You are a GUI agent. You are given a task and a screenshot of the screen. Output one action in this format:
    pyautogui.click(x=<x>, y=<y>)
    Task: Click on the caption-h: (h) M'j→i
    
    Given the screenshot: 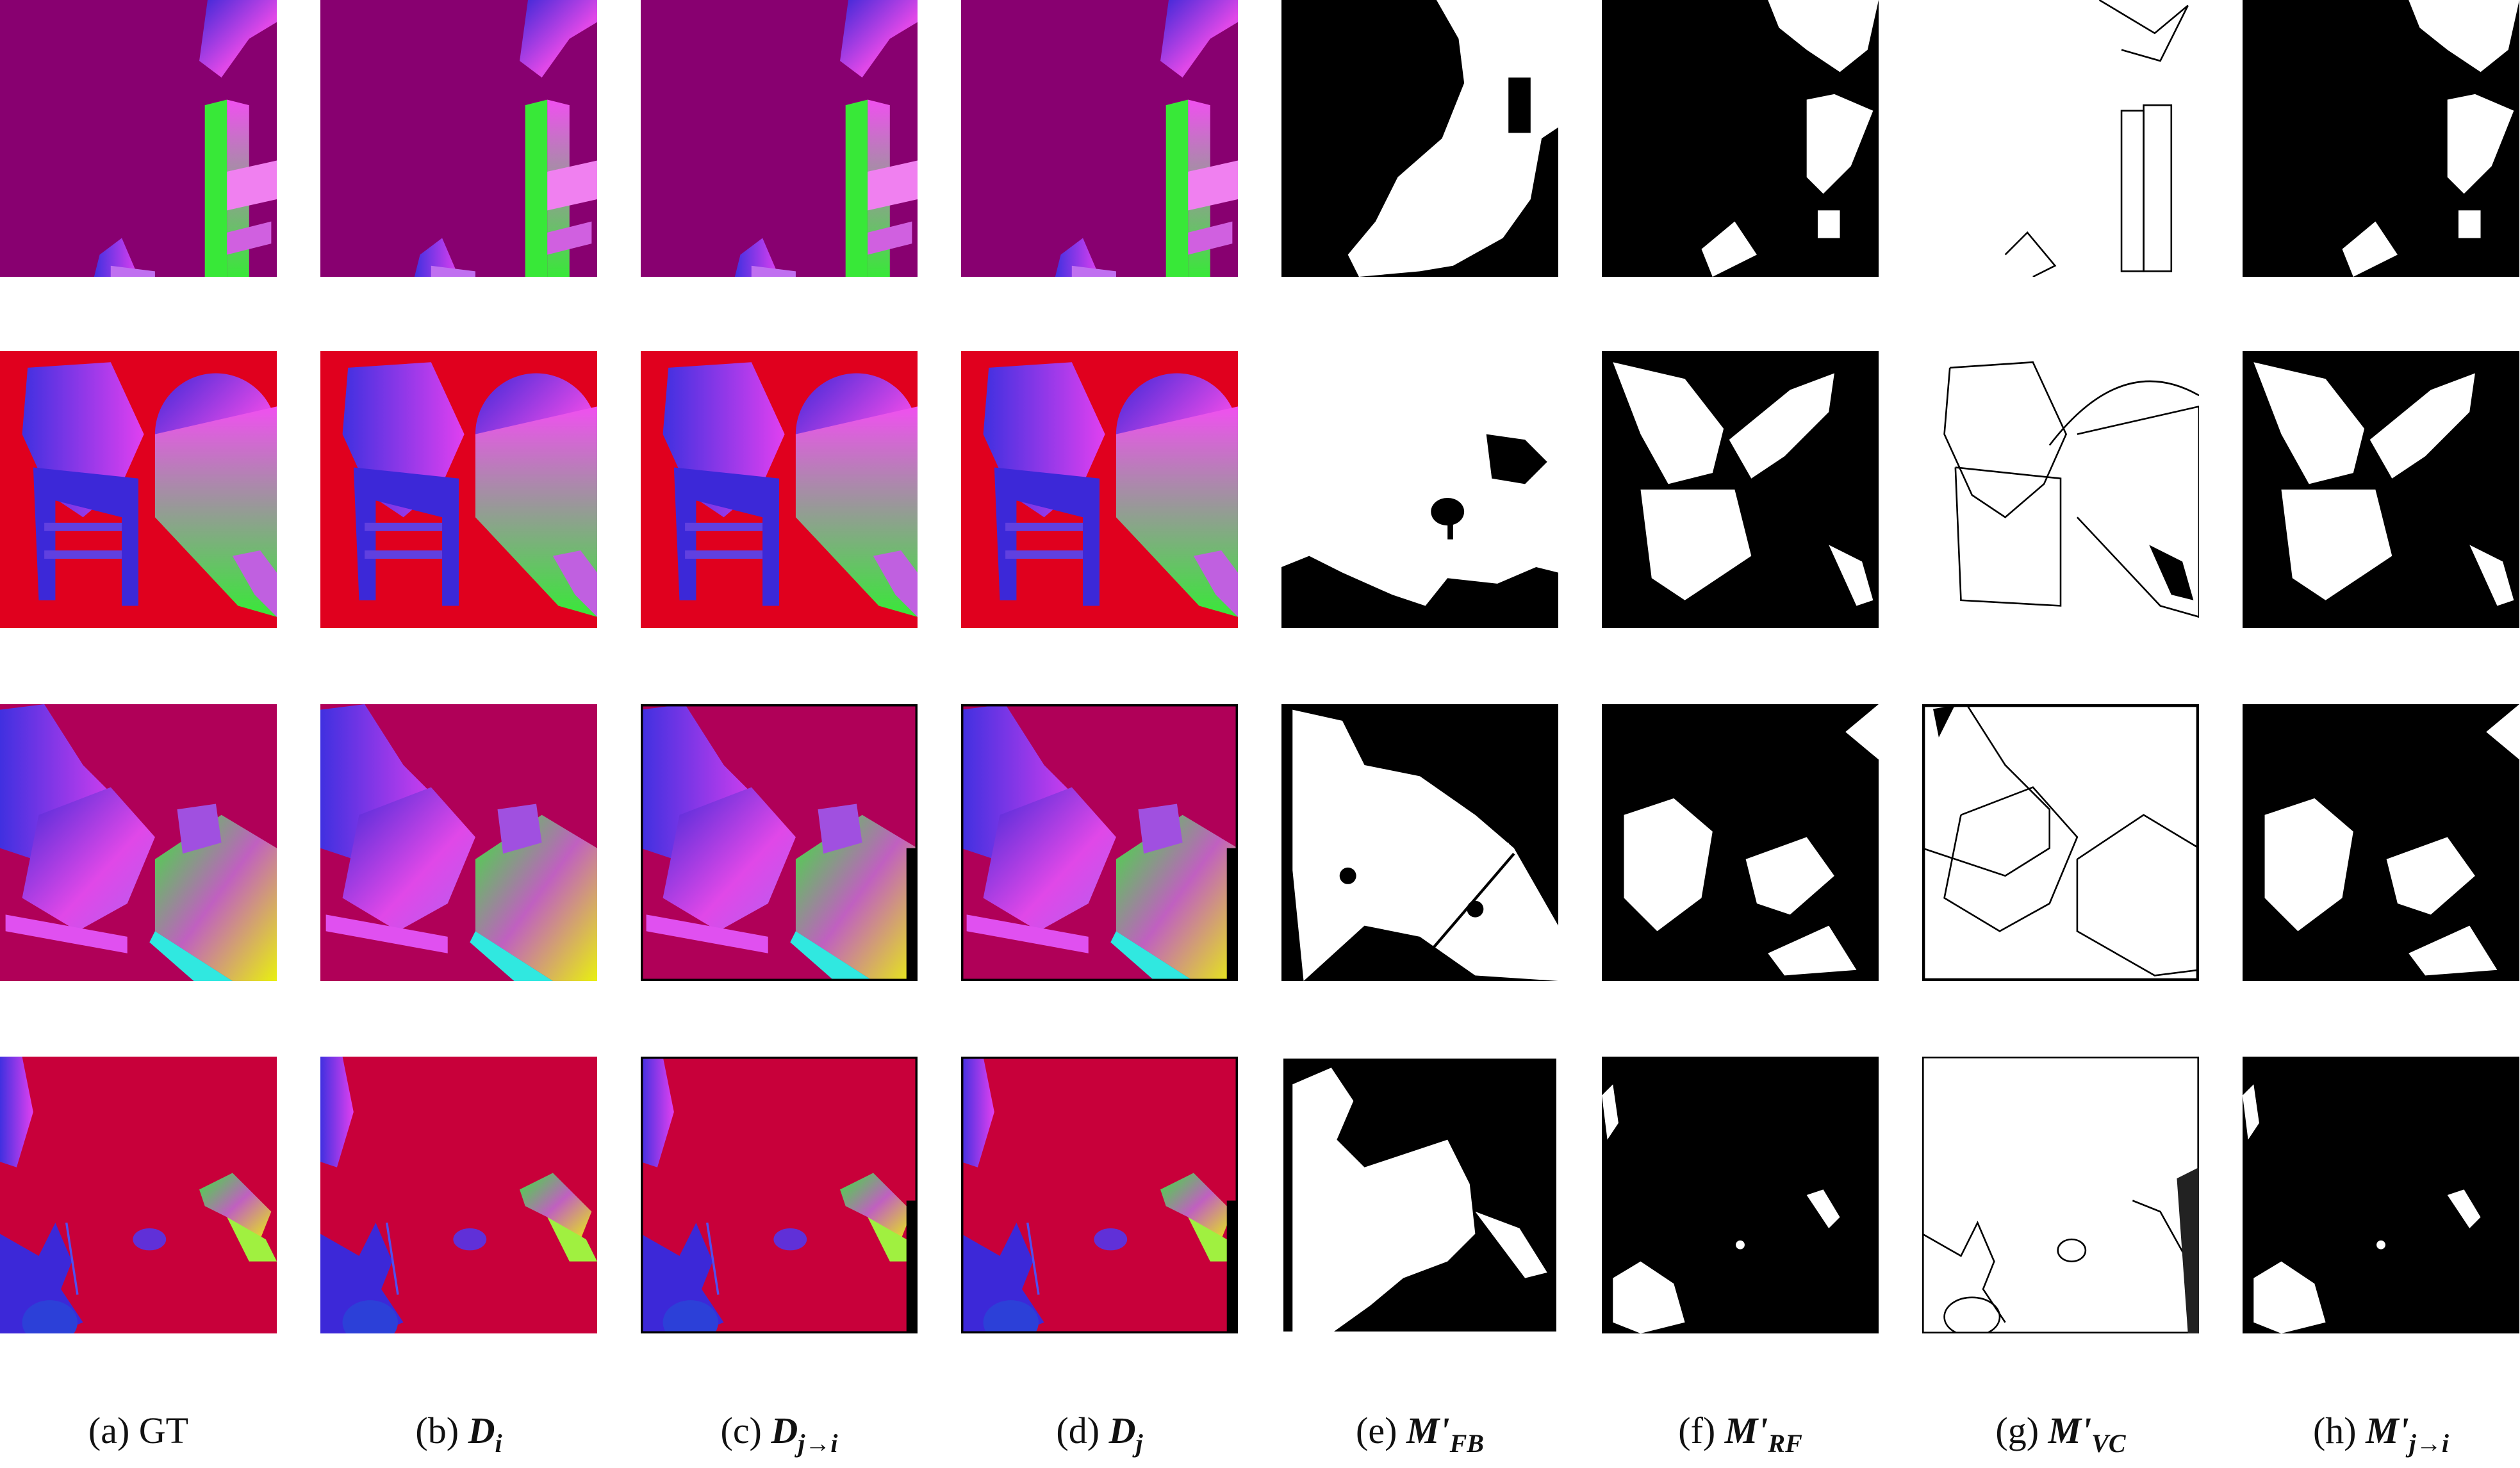 What is the action you would take?
    pyautogui.click(x=2371, y=1433)
    